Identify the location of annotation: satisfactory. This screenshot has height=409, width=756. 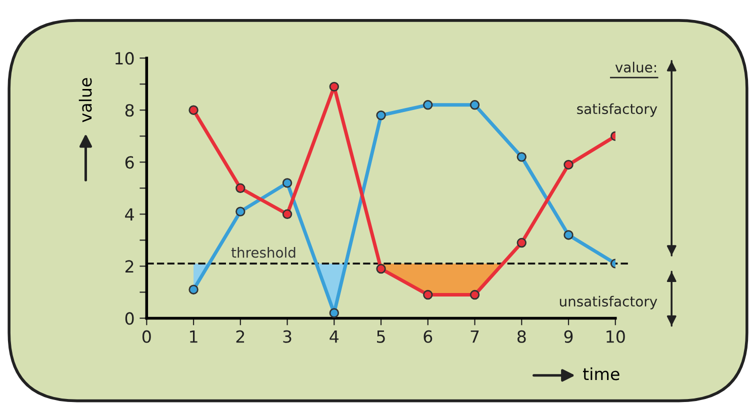
(617, 110).